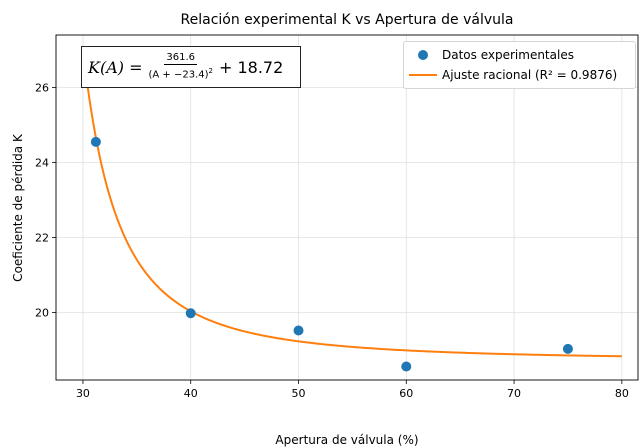 This screenshot has width=643, height=448. Describe the element at coordinates (83, 393) in the screenshot. I see `x-tick-label: 30` at that location.